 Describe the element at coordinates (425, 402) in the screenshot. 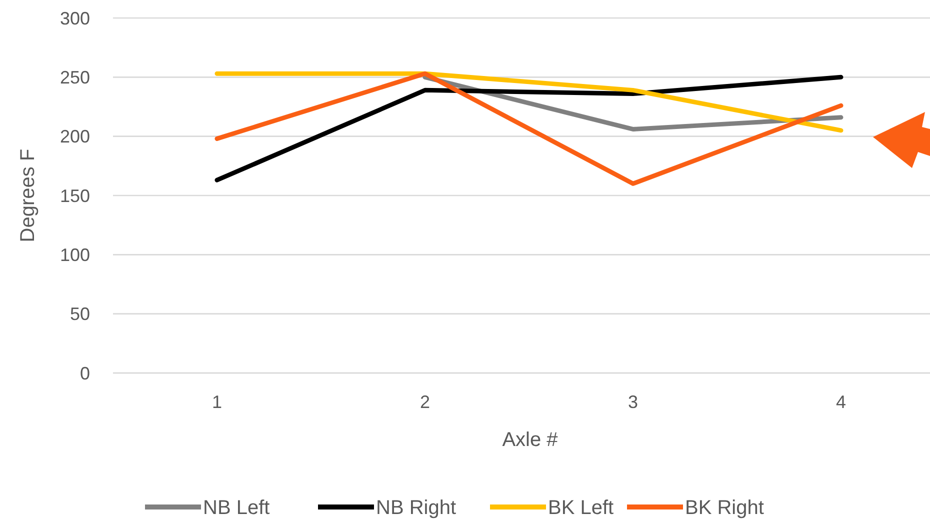

I see `x-tick-label: 2` at that location.